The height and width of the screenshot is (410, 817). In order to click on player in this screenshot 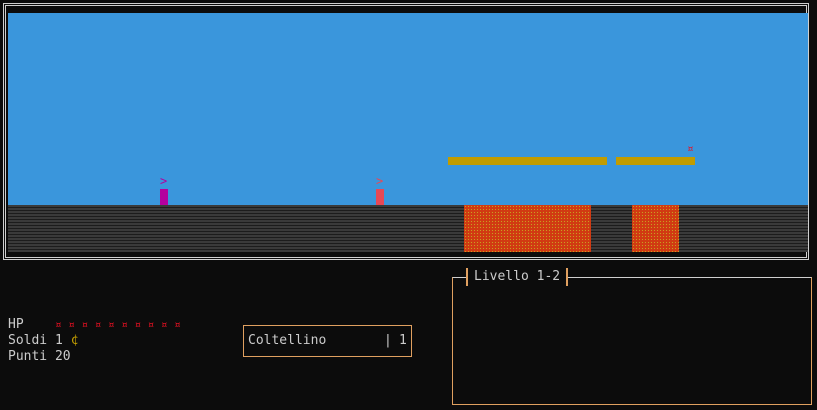, I will do `click(164, 197)`.